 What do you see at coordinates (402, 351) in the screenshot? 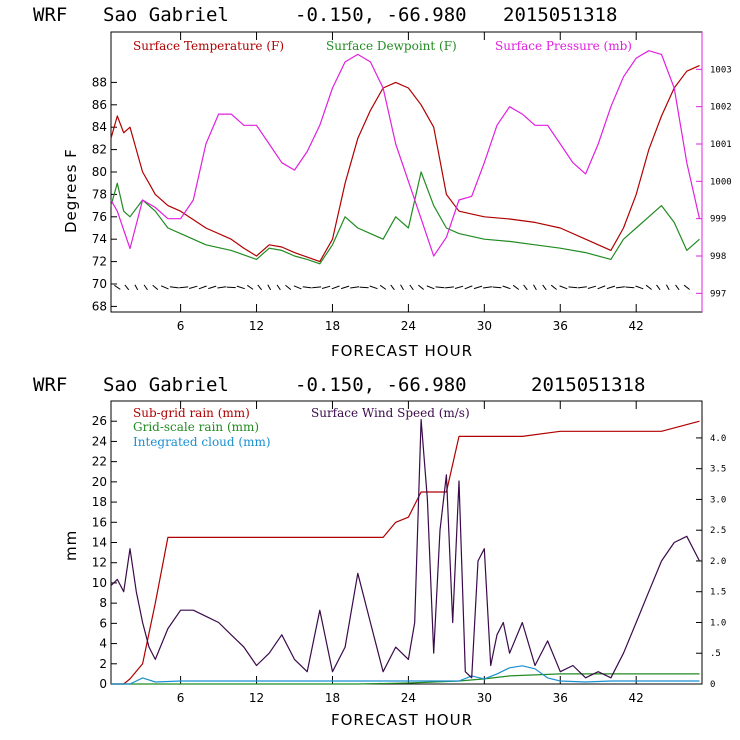
I see `top-x-axis-label: FORECAST HOUR` at bounding box center [402, 351].